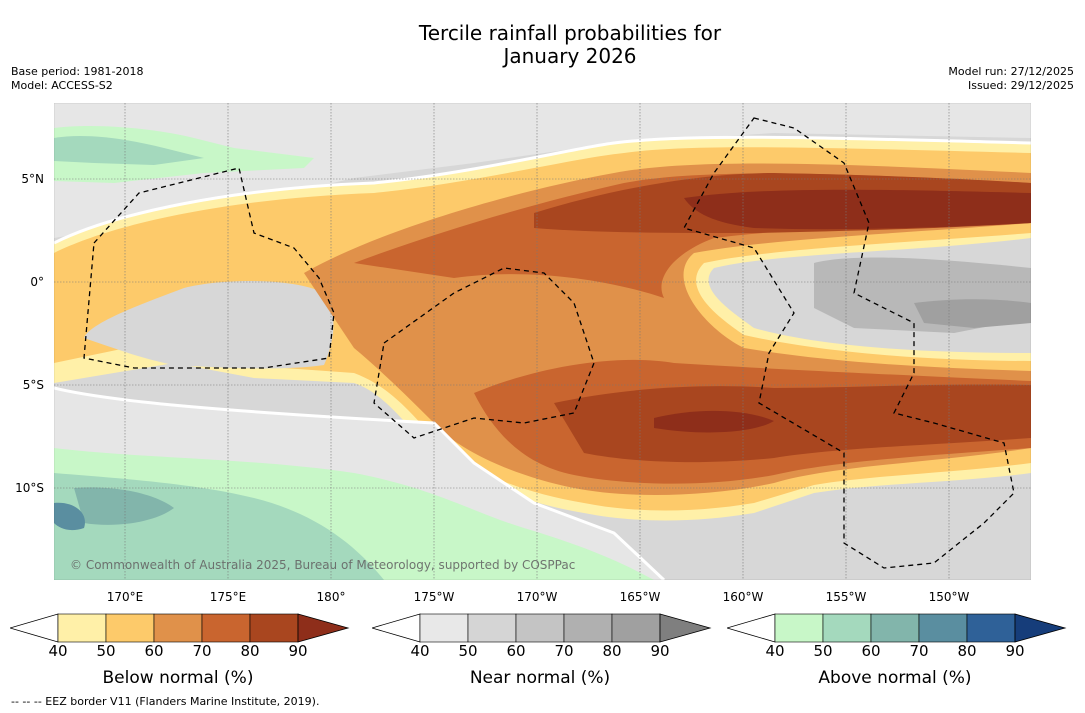 The height and width of the screenshot is (713, 1085). Describe the element at coordinates (967, 651) in the screenshot. I see `above-tick-80: 80` at that location.